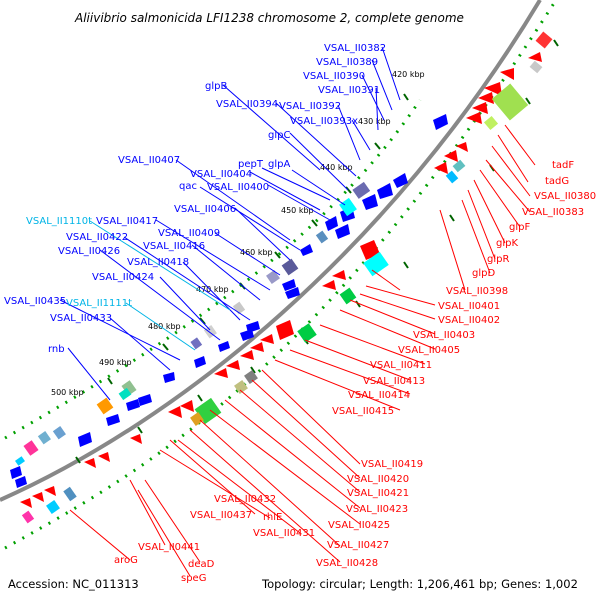 The width and height of the screenshot is (600, 600). Describe the element at coordinates (193, 578) in the screenshot. I see `gene-label: speG` at that location.